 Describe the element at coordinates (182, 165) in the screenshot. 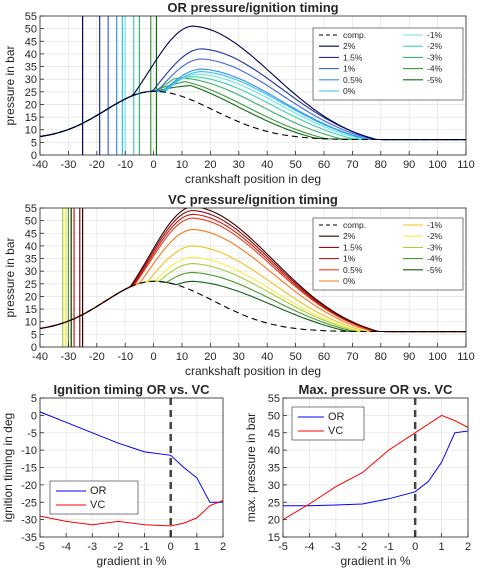

I see `x-tick-label: 10` at that location.